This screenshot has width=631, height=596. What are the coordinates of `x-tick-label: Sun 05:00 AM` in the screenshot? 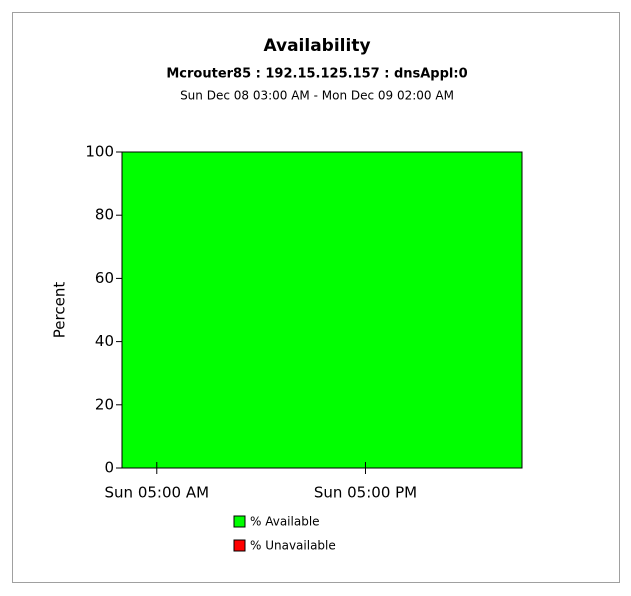 It's located at (157, 493).